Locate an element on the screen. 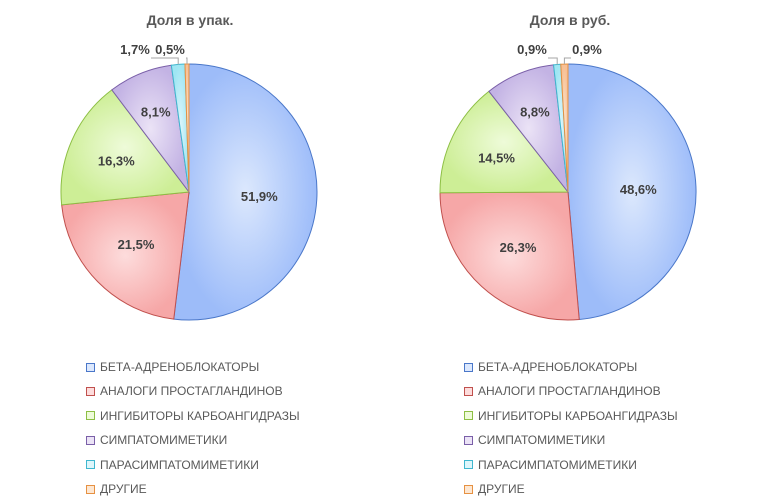 The height and width of the screenshot is (501, 760). data-label-симпатомиметики: 8,1% is located at coordinates (156, 112).